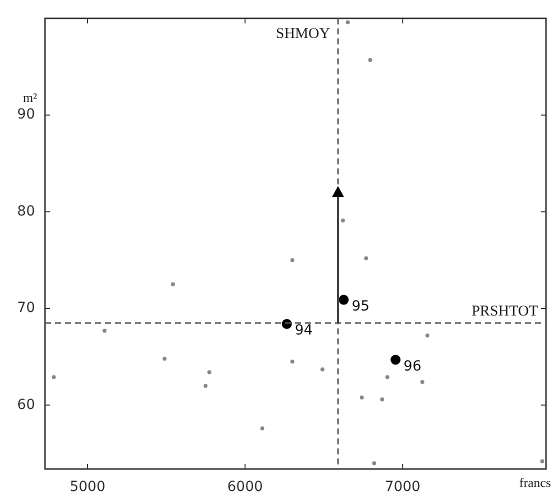 This screenshot has height=498, width=553. I want to click on annotation: 94, so click(303, 330).